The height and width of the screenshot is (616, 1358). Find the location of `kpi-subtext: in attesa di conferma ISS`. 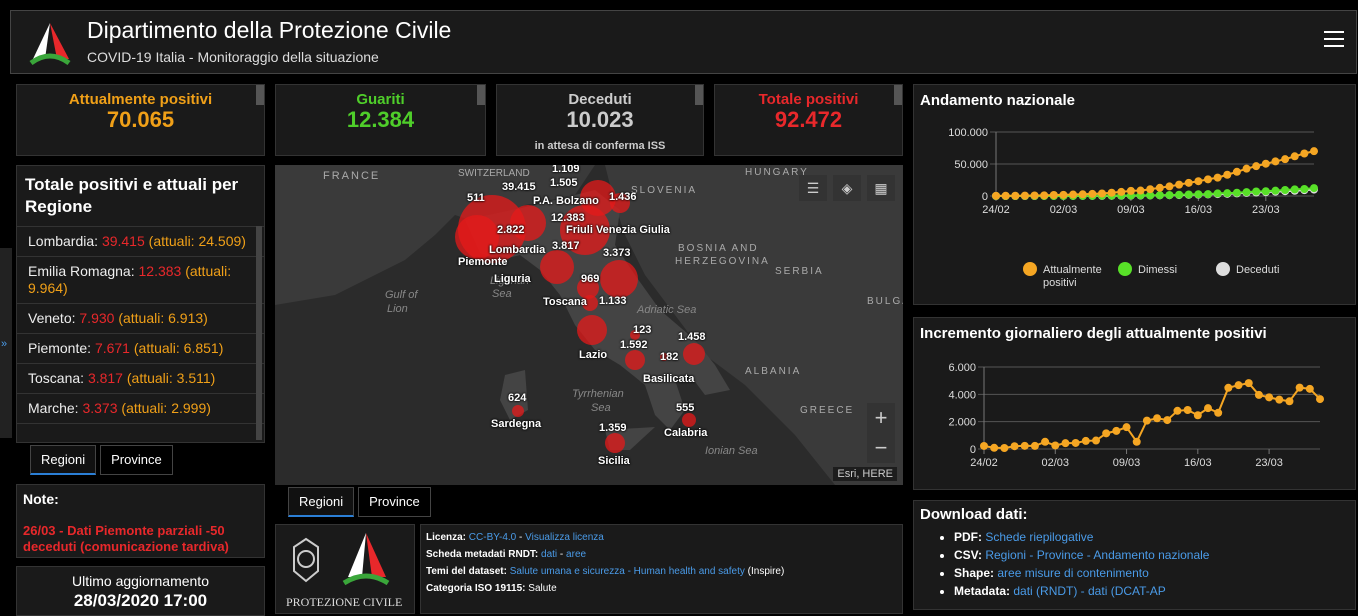

kpi-subtext: in attesa di conferma ISS is located at coordinates (600, 146).